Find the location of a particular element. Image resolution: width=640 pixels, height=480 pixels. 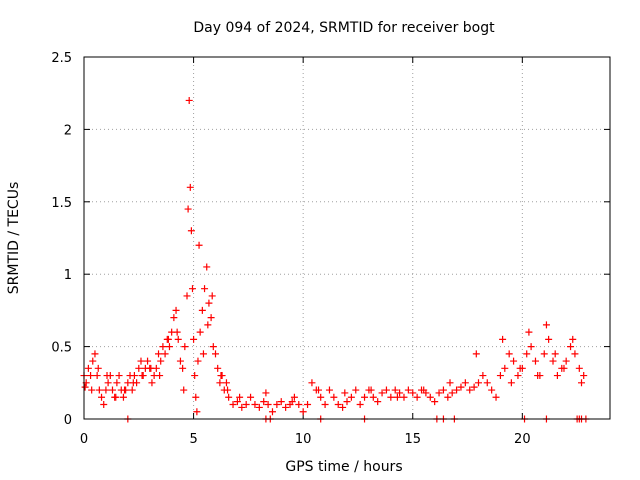

y-tick-label: 0 is located at coordinates (68, 420).